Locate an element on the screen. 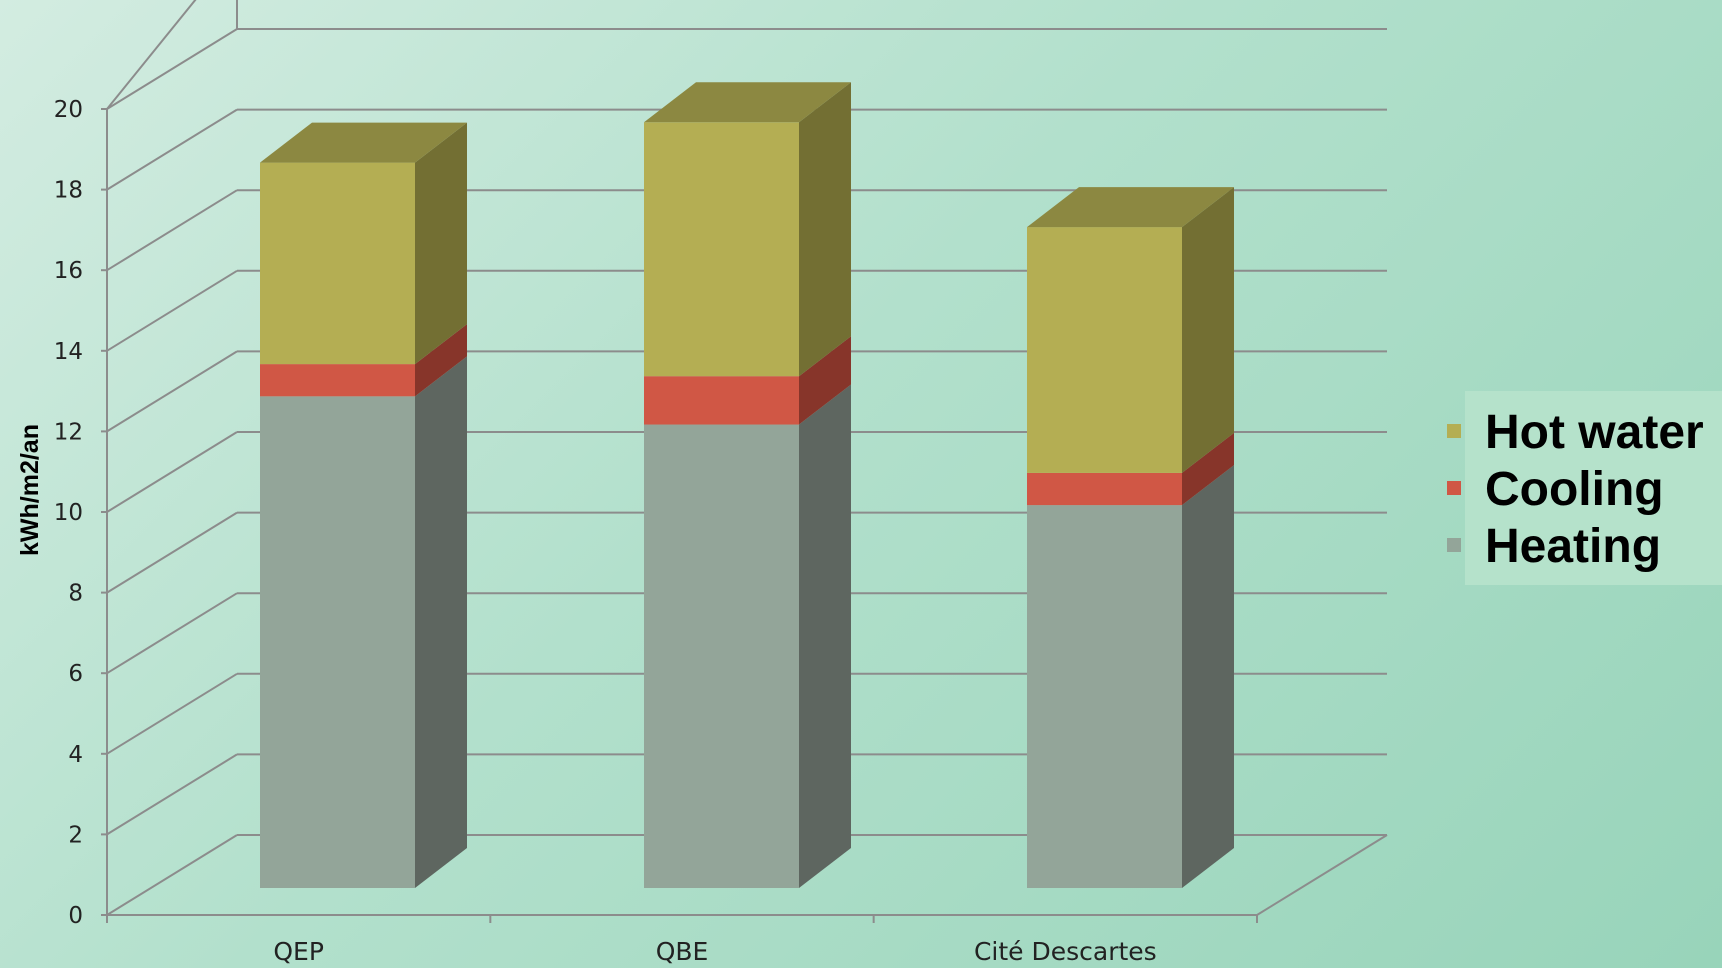 The width and height of the screenshot is (1722, 968). y-tick-label: 8 is located at coordinates (75, 594).